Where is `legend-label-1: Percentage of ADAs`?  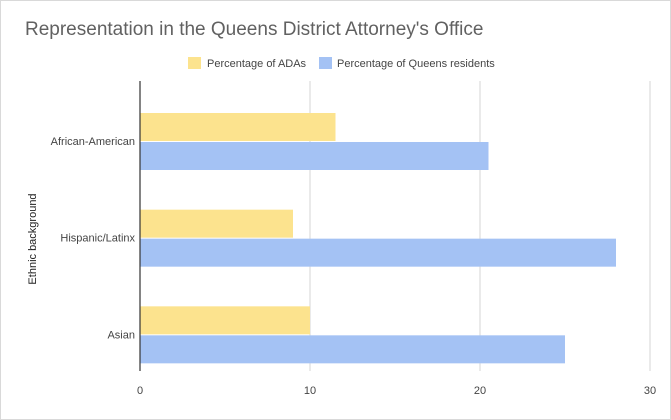
legend-label-1: Percentage of ADAs is located at coordinates (257, 64).